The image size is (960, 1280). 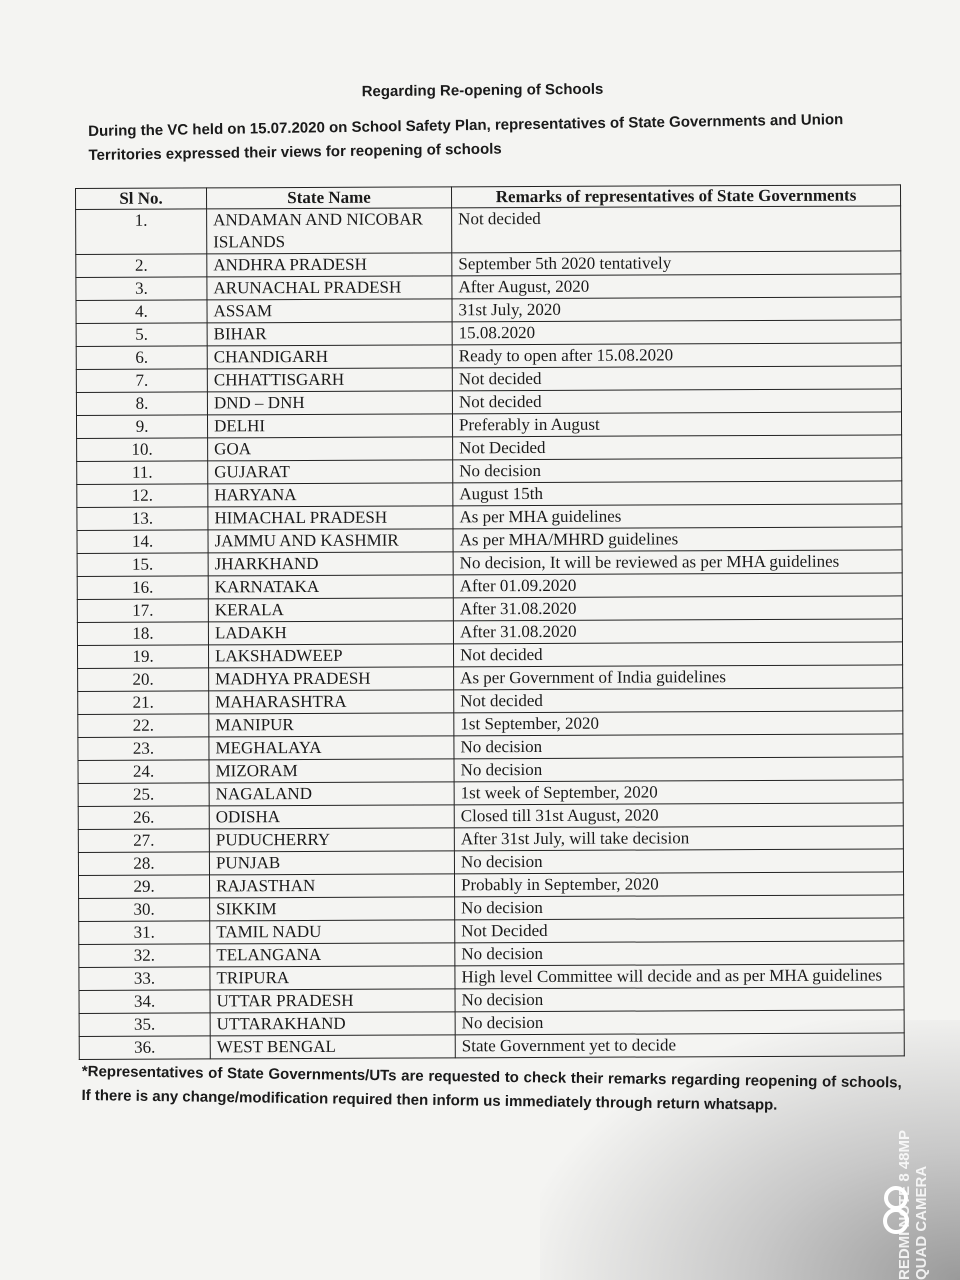 What do you see at coordinates (679, 838) in the screenshot?
I see `remarks-cell: After 31st July, will take decision` at bounding box center [679, 838].